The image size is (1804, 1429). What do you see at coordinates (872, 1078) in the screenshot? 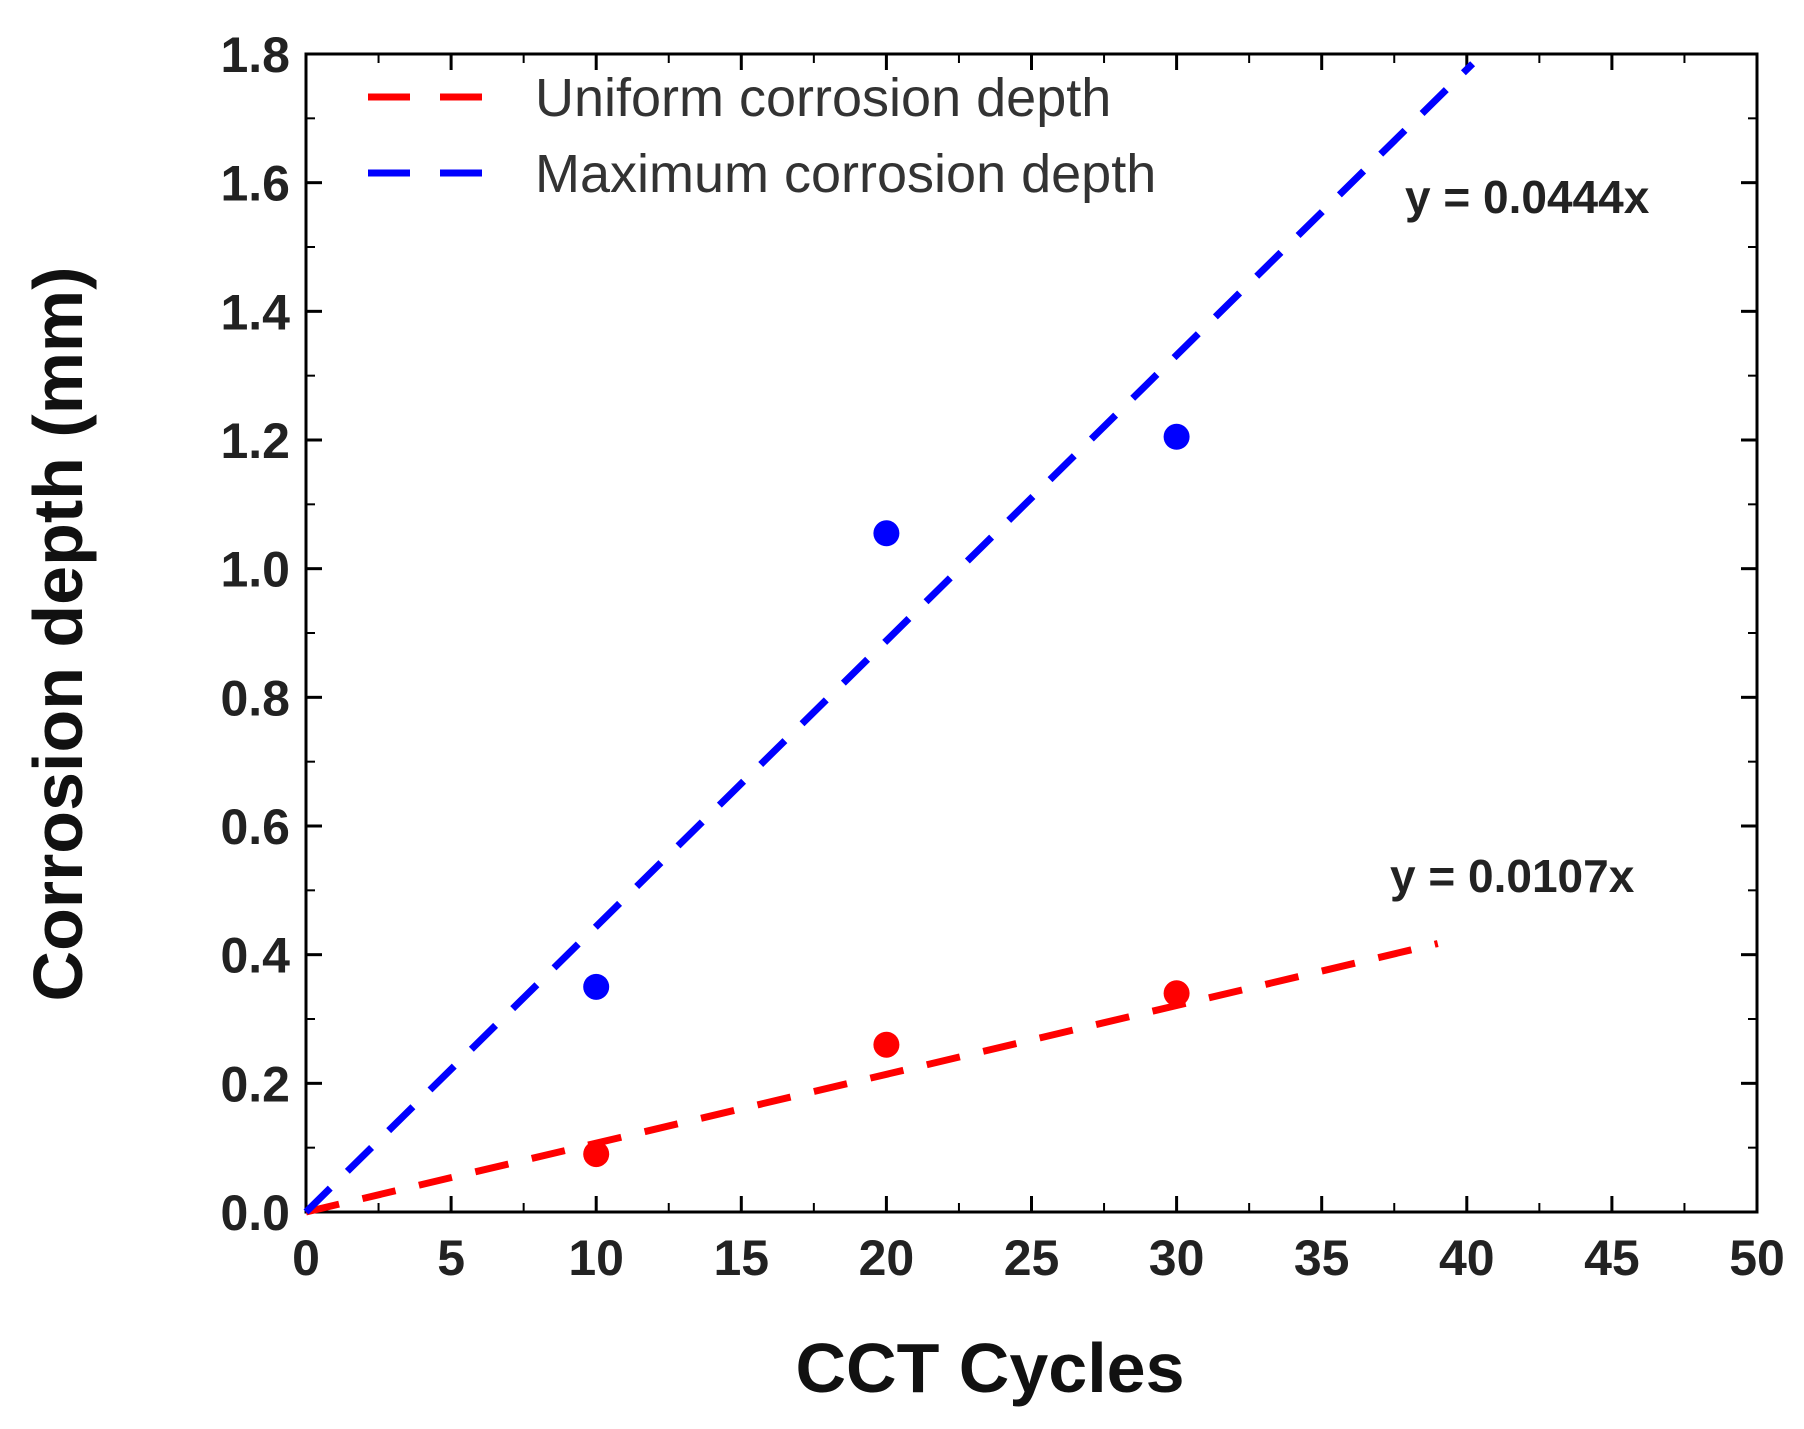
I see `fit-line-uniform` at bounding box center [872, 1078].